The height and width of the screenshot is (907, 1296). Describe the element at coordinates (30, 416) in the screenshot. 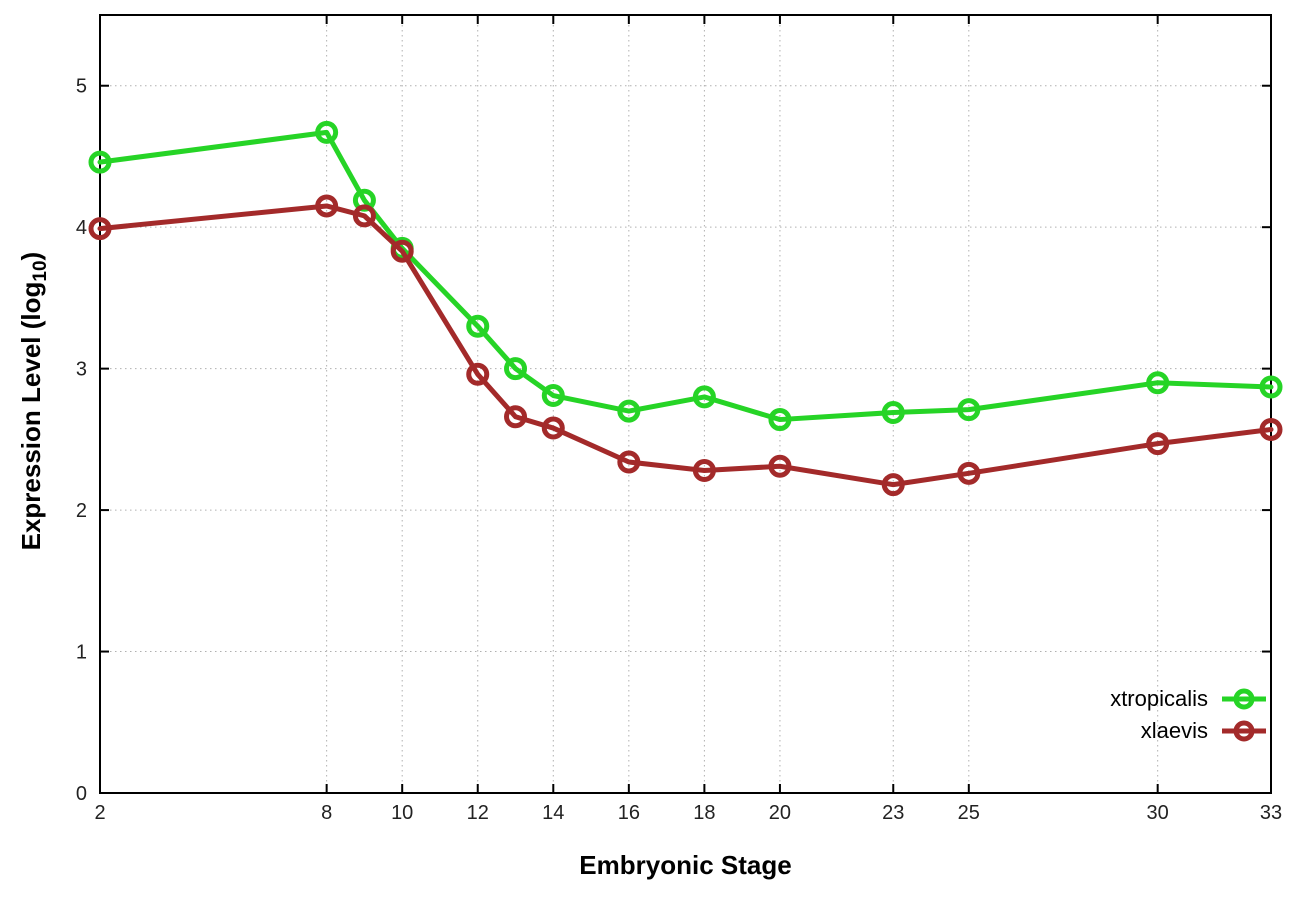

I see `y-axis-label-text: Expression Level (log` at that location.